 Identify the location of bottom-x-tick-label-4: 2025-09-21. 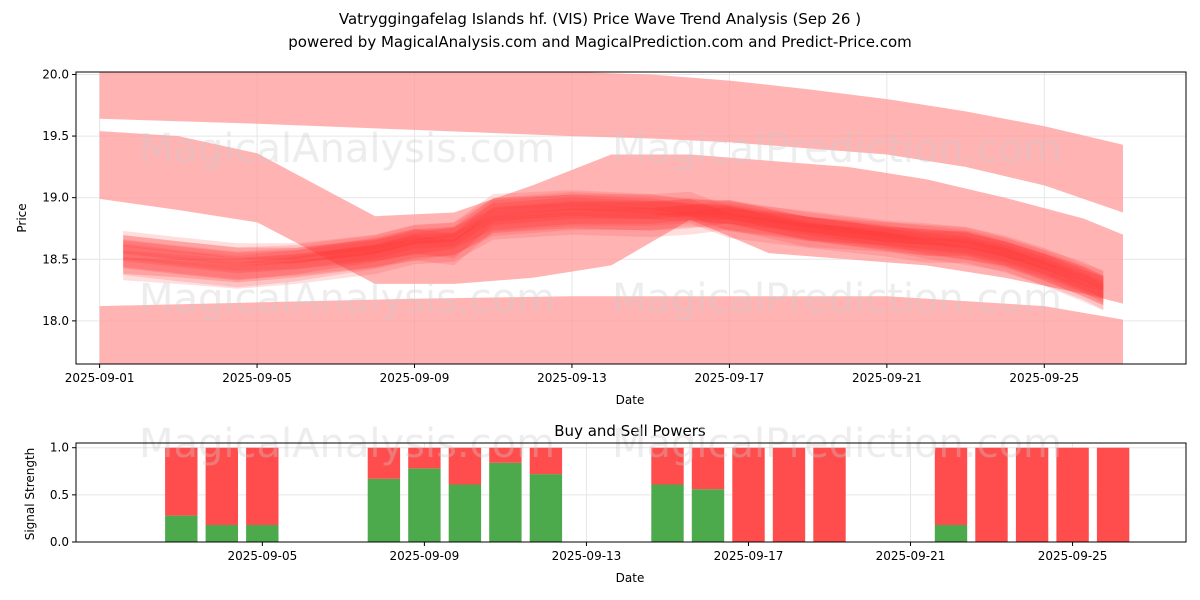
(911, 556).